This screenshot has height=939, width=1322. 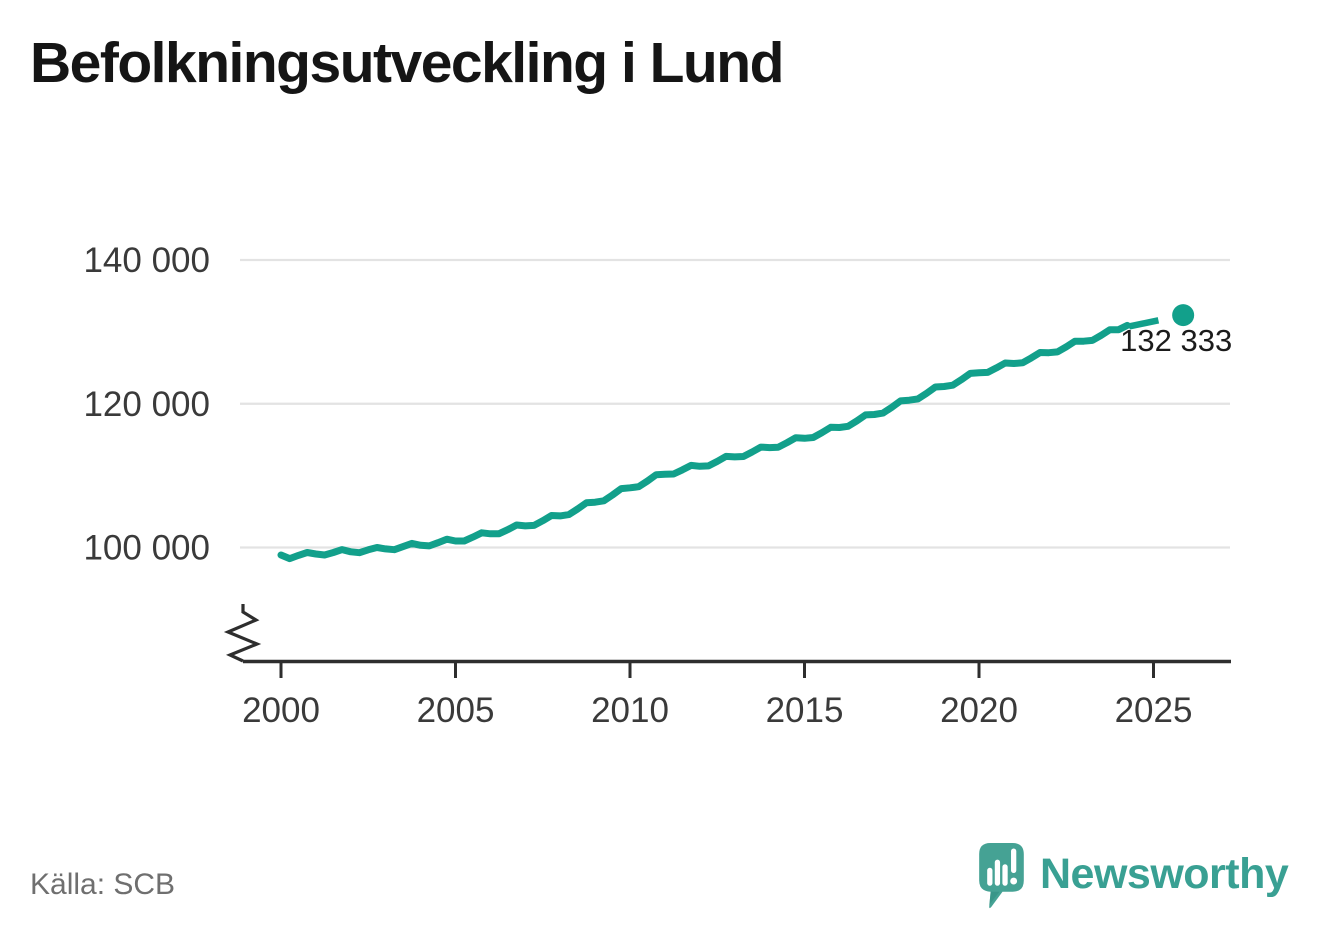 I want to click on x-tick-label-2010: 2010, so click(x=630, y=710).